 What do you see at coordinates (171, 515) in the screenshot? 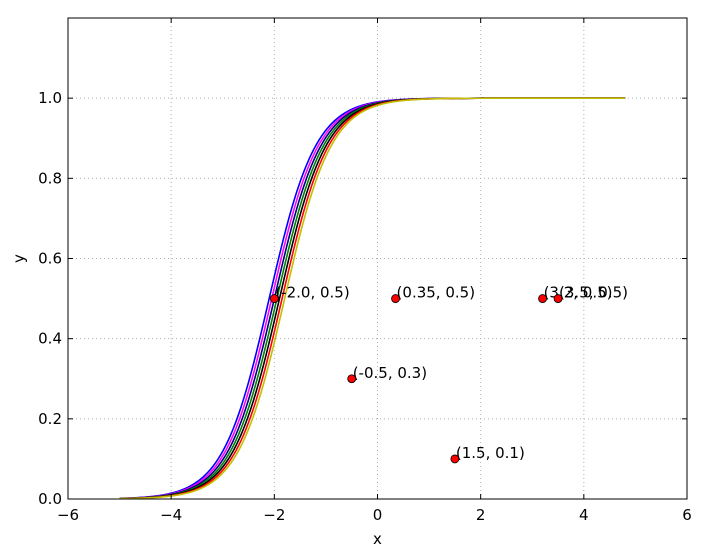
I see `x-tick-label: −4` at bounding box center [171, 515].